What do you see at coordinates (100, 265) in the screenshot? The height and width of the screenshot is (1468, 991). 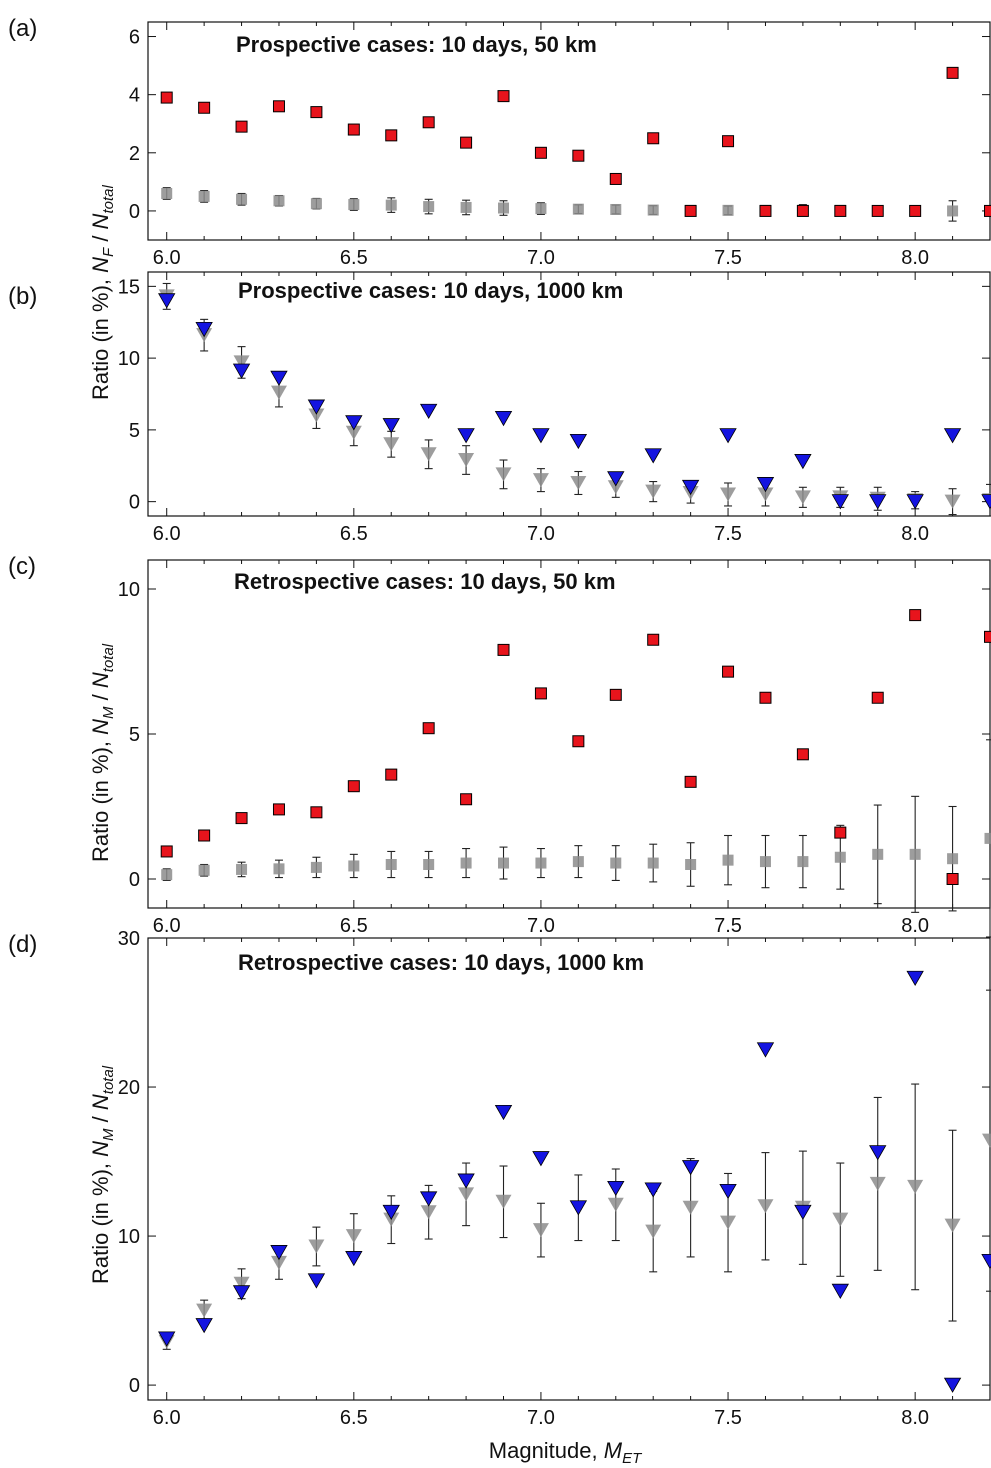 I see `ylabel-ab-n: N` at bounding box center [100, 265].